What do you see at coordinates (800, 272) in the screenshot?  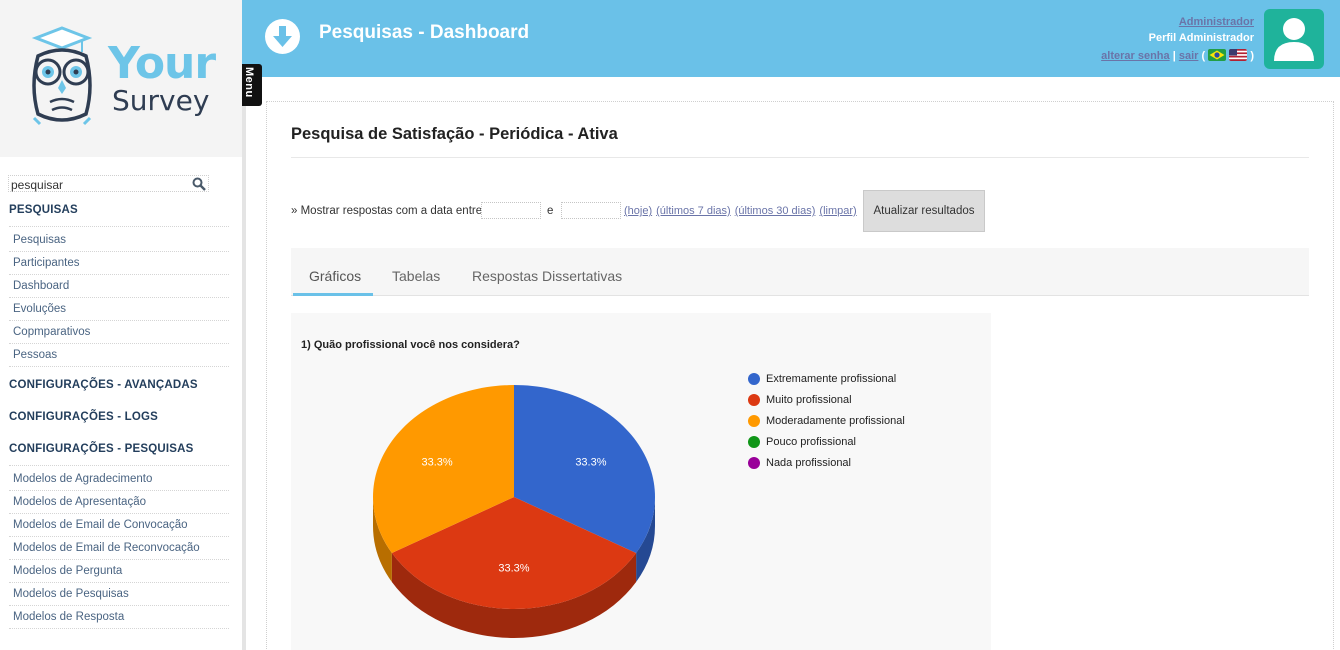 I see `results-tabs: Gráficos Tabelas Respostas Dissertativas` at bounding box center [800, 272].